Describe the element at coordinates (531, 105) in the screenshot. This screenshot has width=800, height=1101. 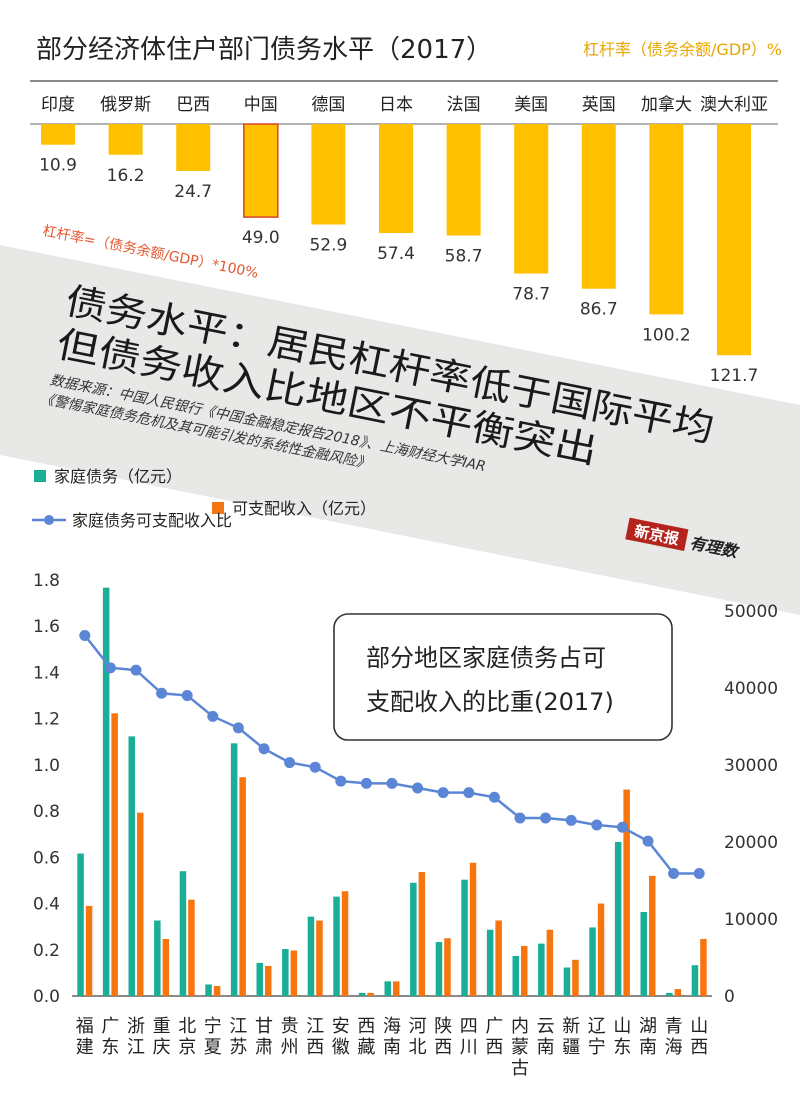
I see `top-category-label: 美国` at that location.